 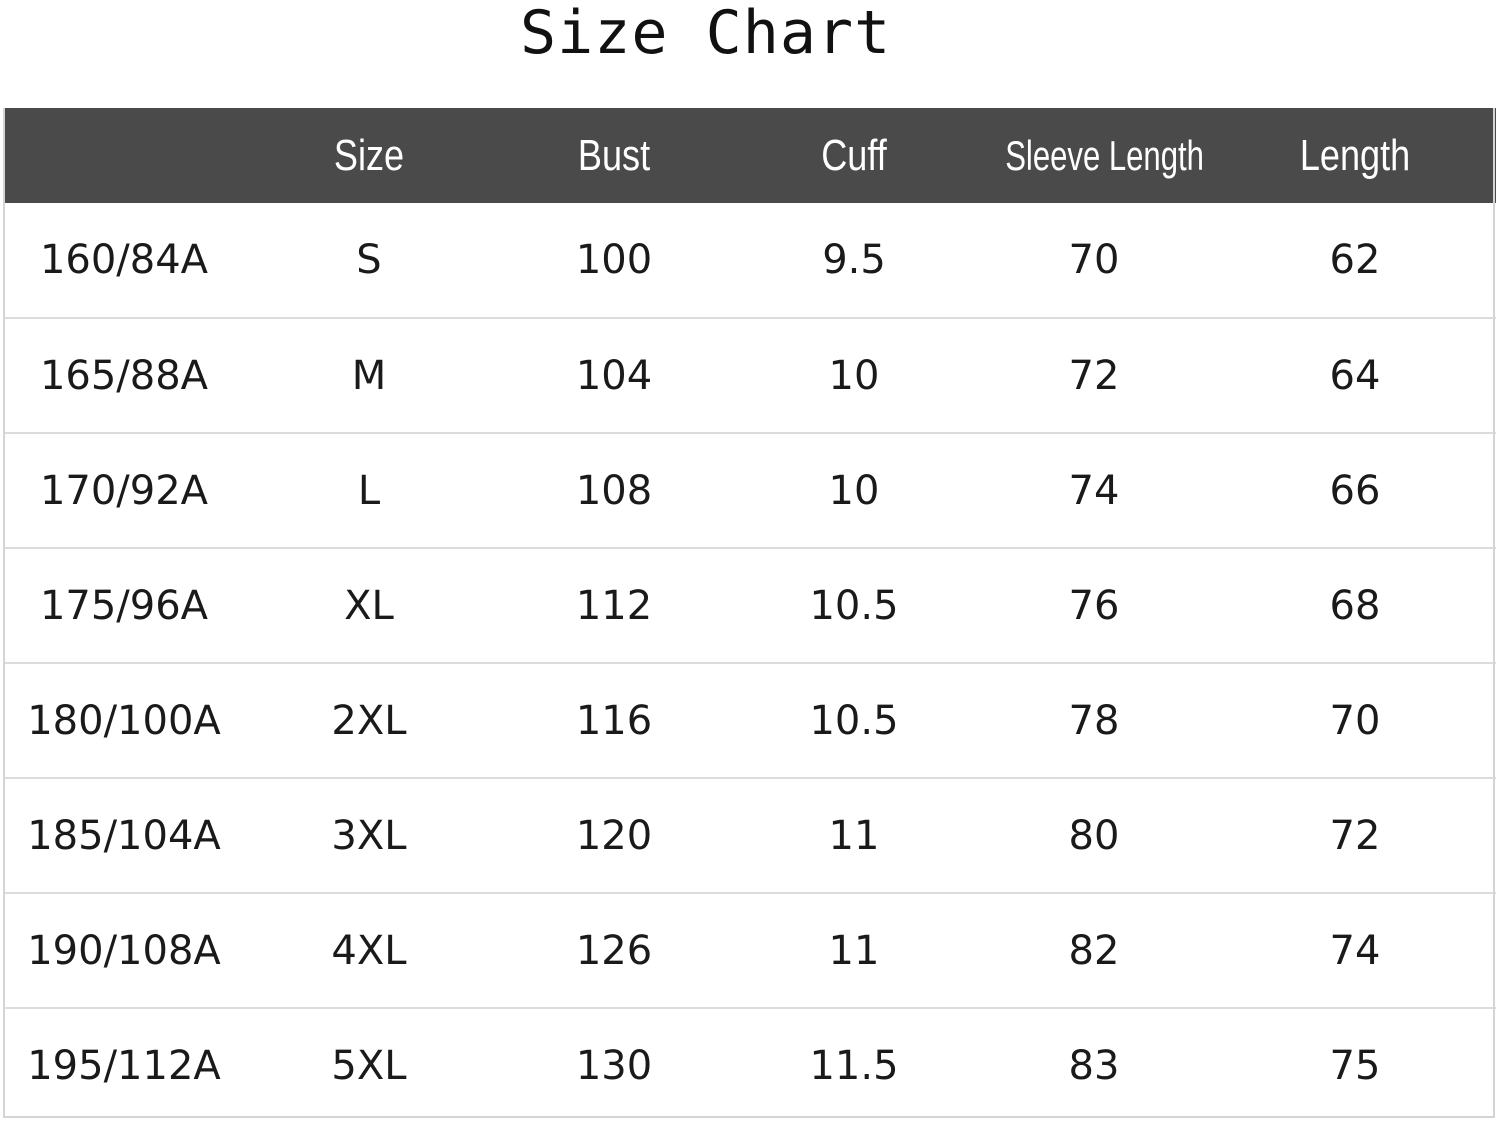 I want to click on cell-bust: 116, so click(x=614, y=720).